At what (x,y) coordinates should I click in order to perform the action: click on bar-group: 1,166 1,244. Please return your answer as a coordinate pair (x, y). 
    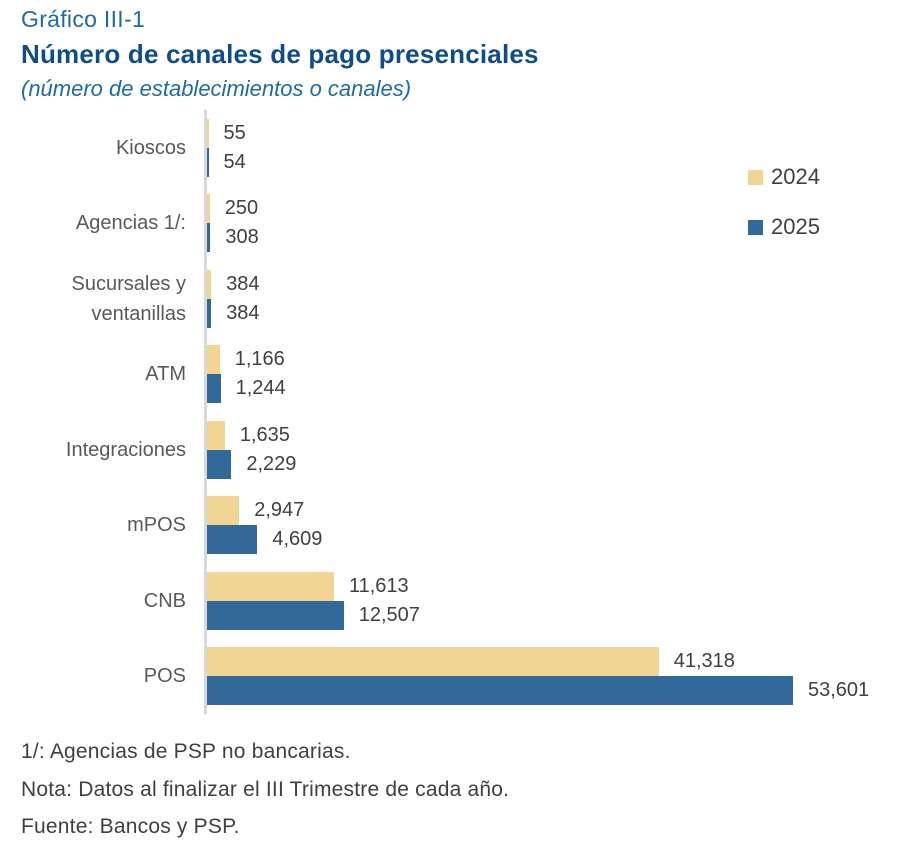
    Looking at the image, I should click on (246, 374).